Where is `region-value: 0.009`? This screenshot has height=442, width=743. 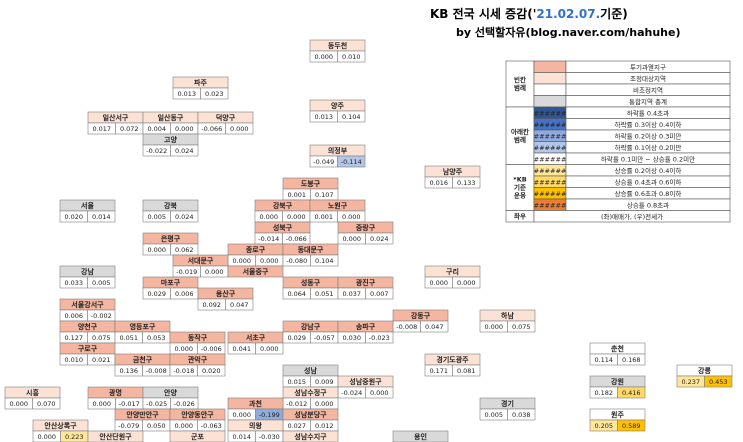 region-value: 0.009 is located at coordinates (324, 382).